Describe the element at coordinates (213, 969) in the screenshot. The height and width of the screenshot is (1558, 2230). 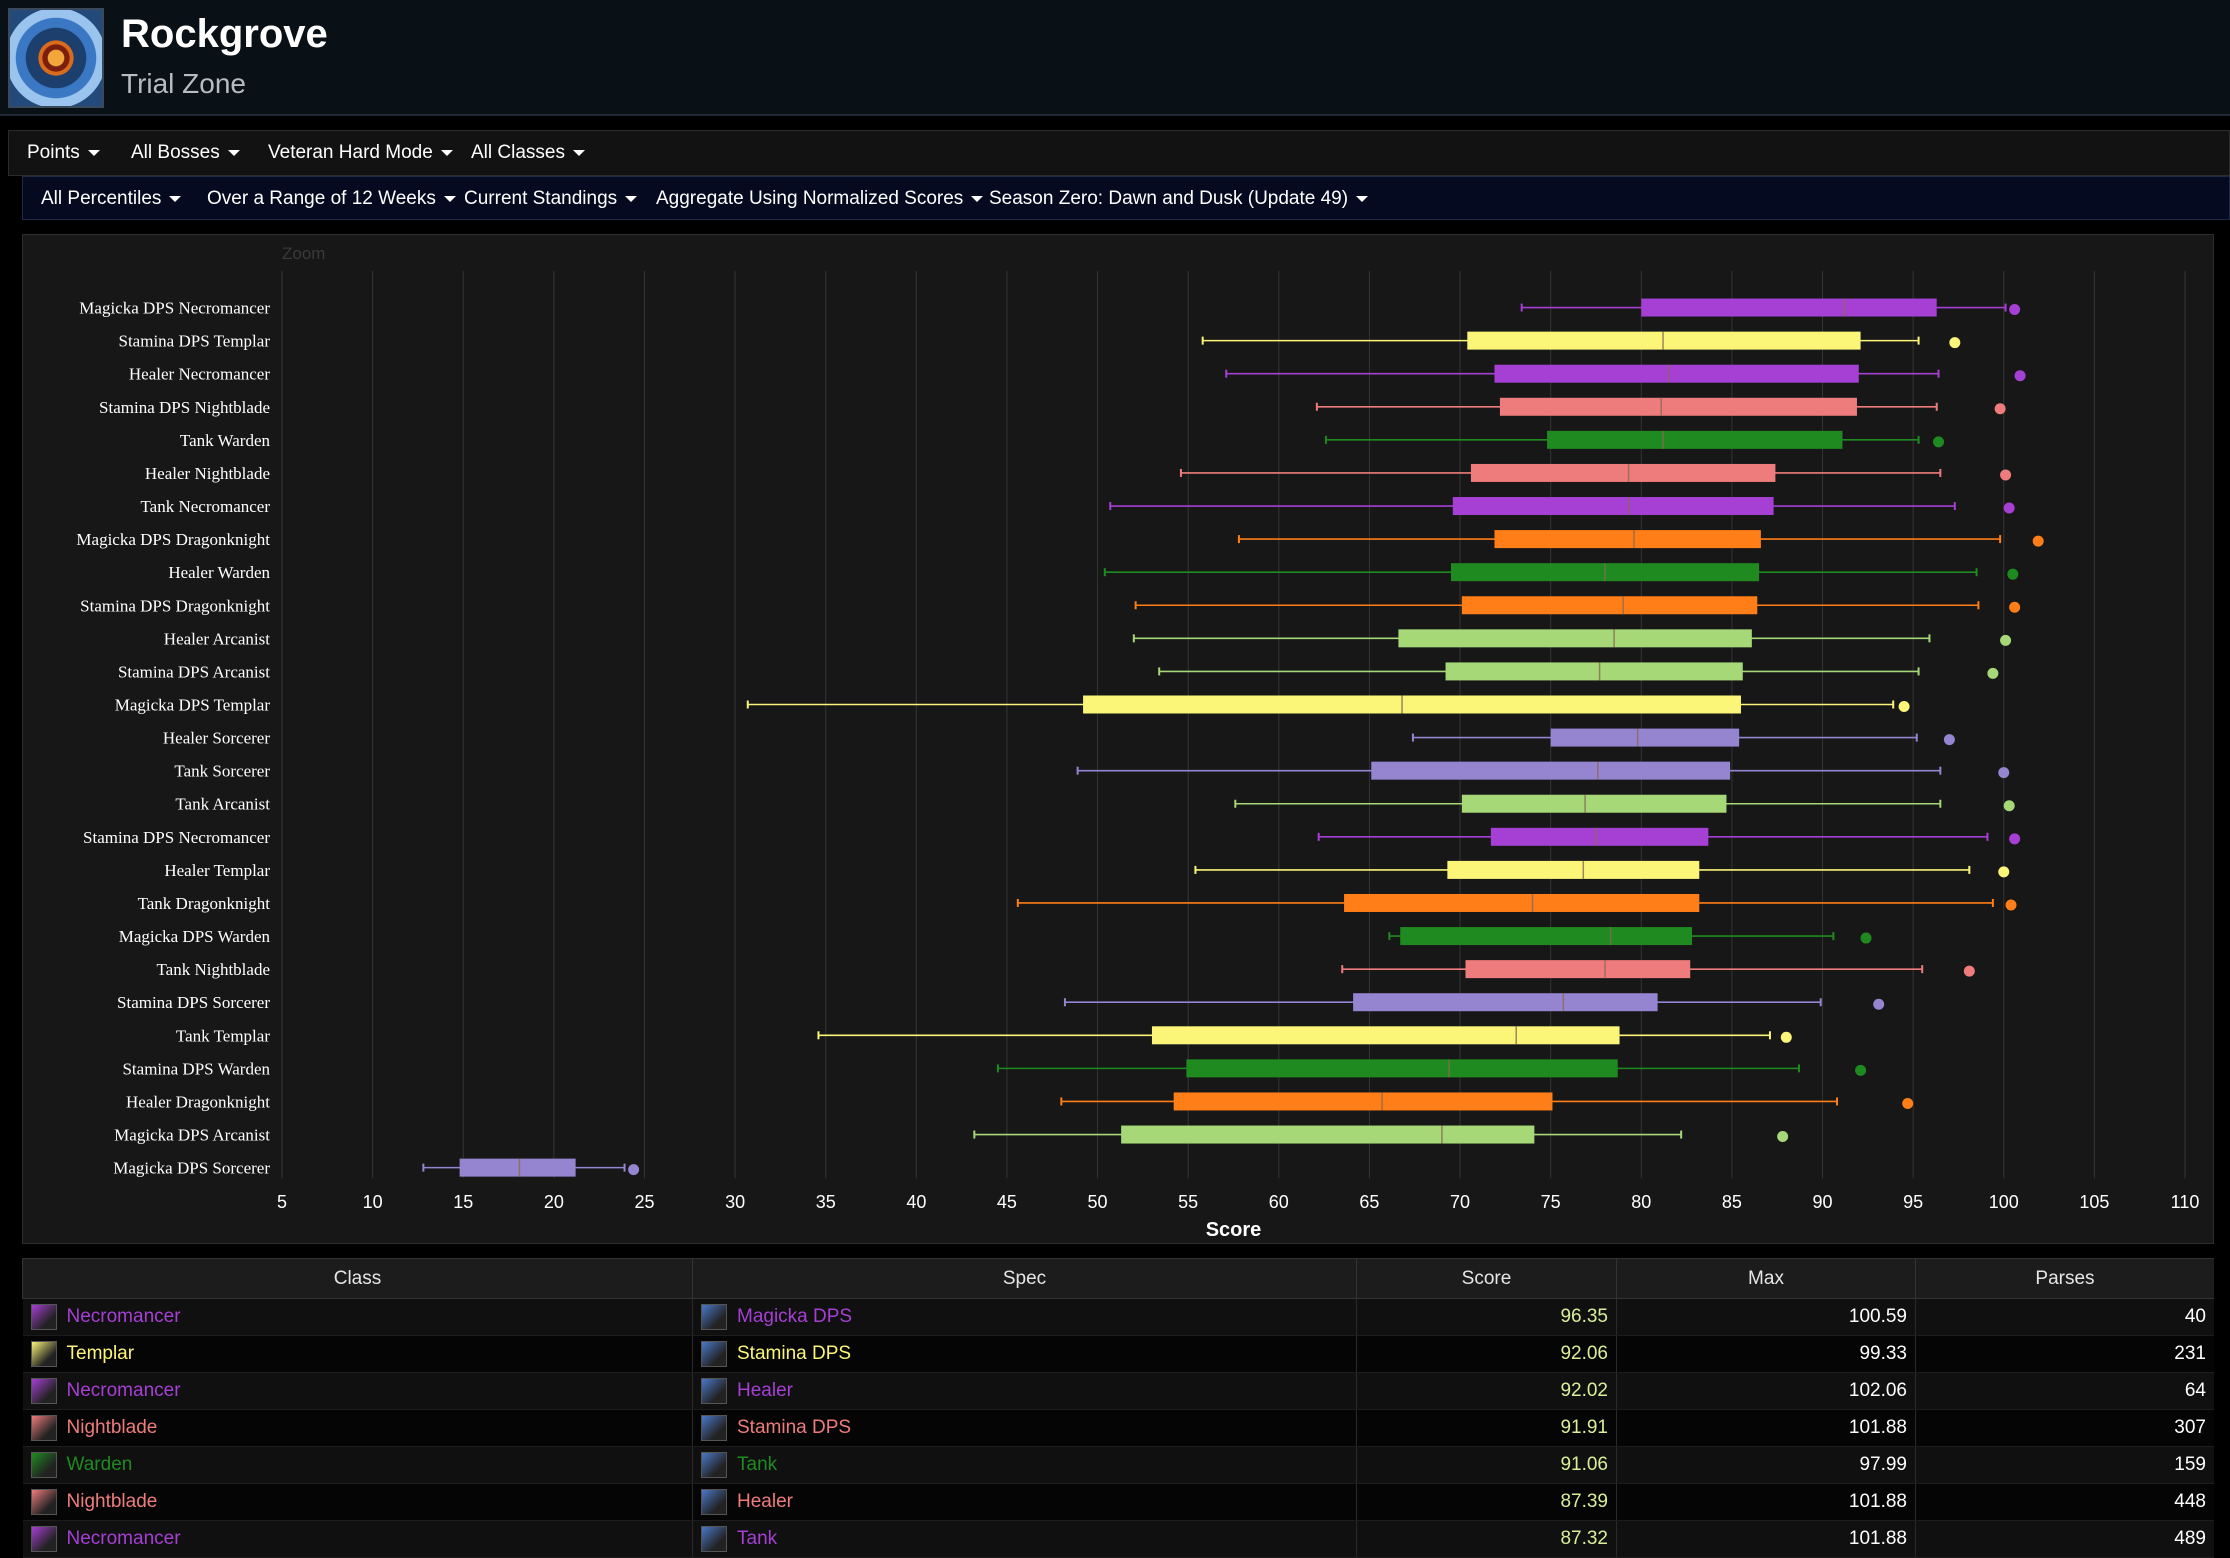
I see `y-category-label: Tank Nightblade` at that location.